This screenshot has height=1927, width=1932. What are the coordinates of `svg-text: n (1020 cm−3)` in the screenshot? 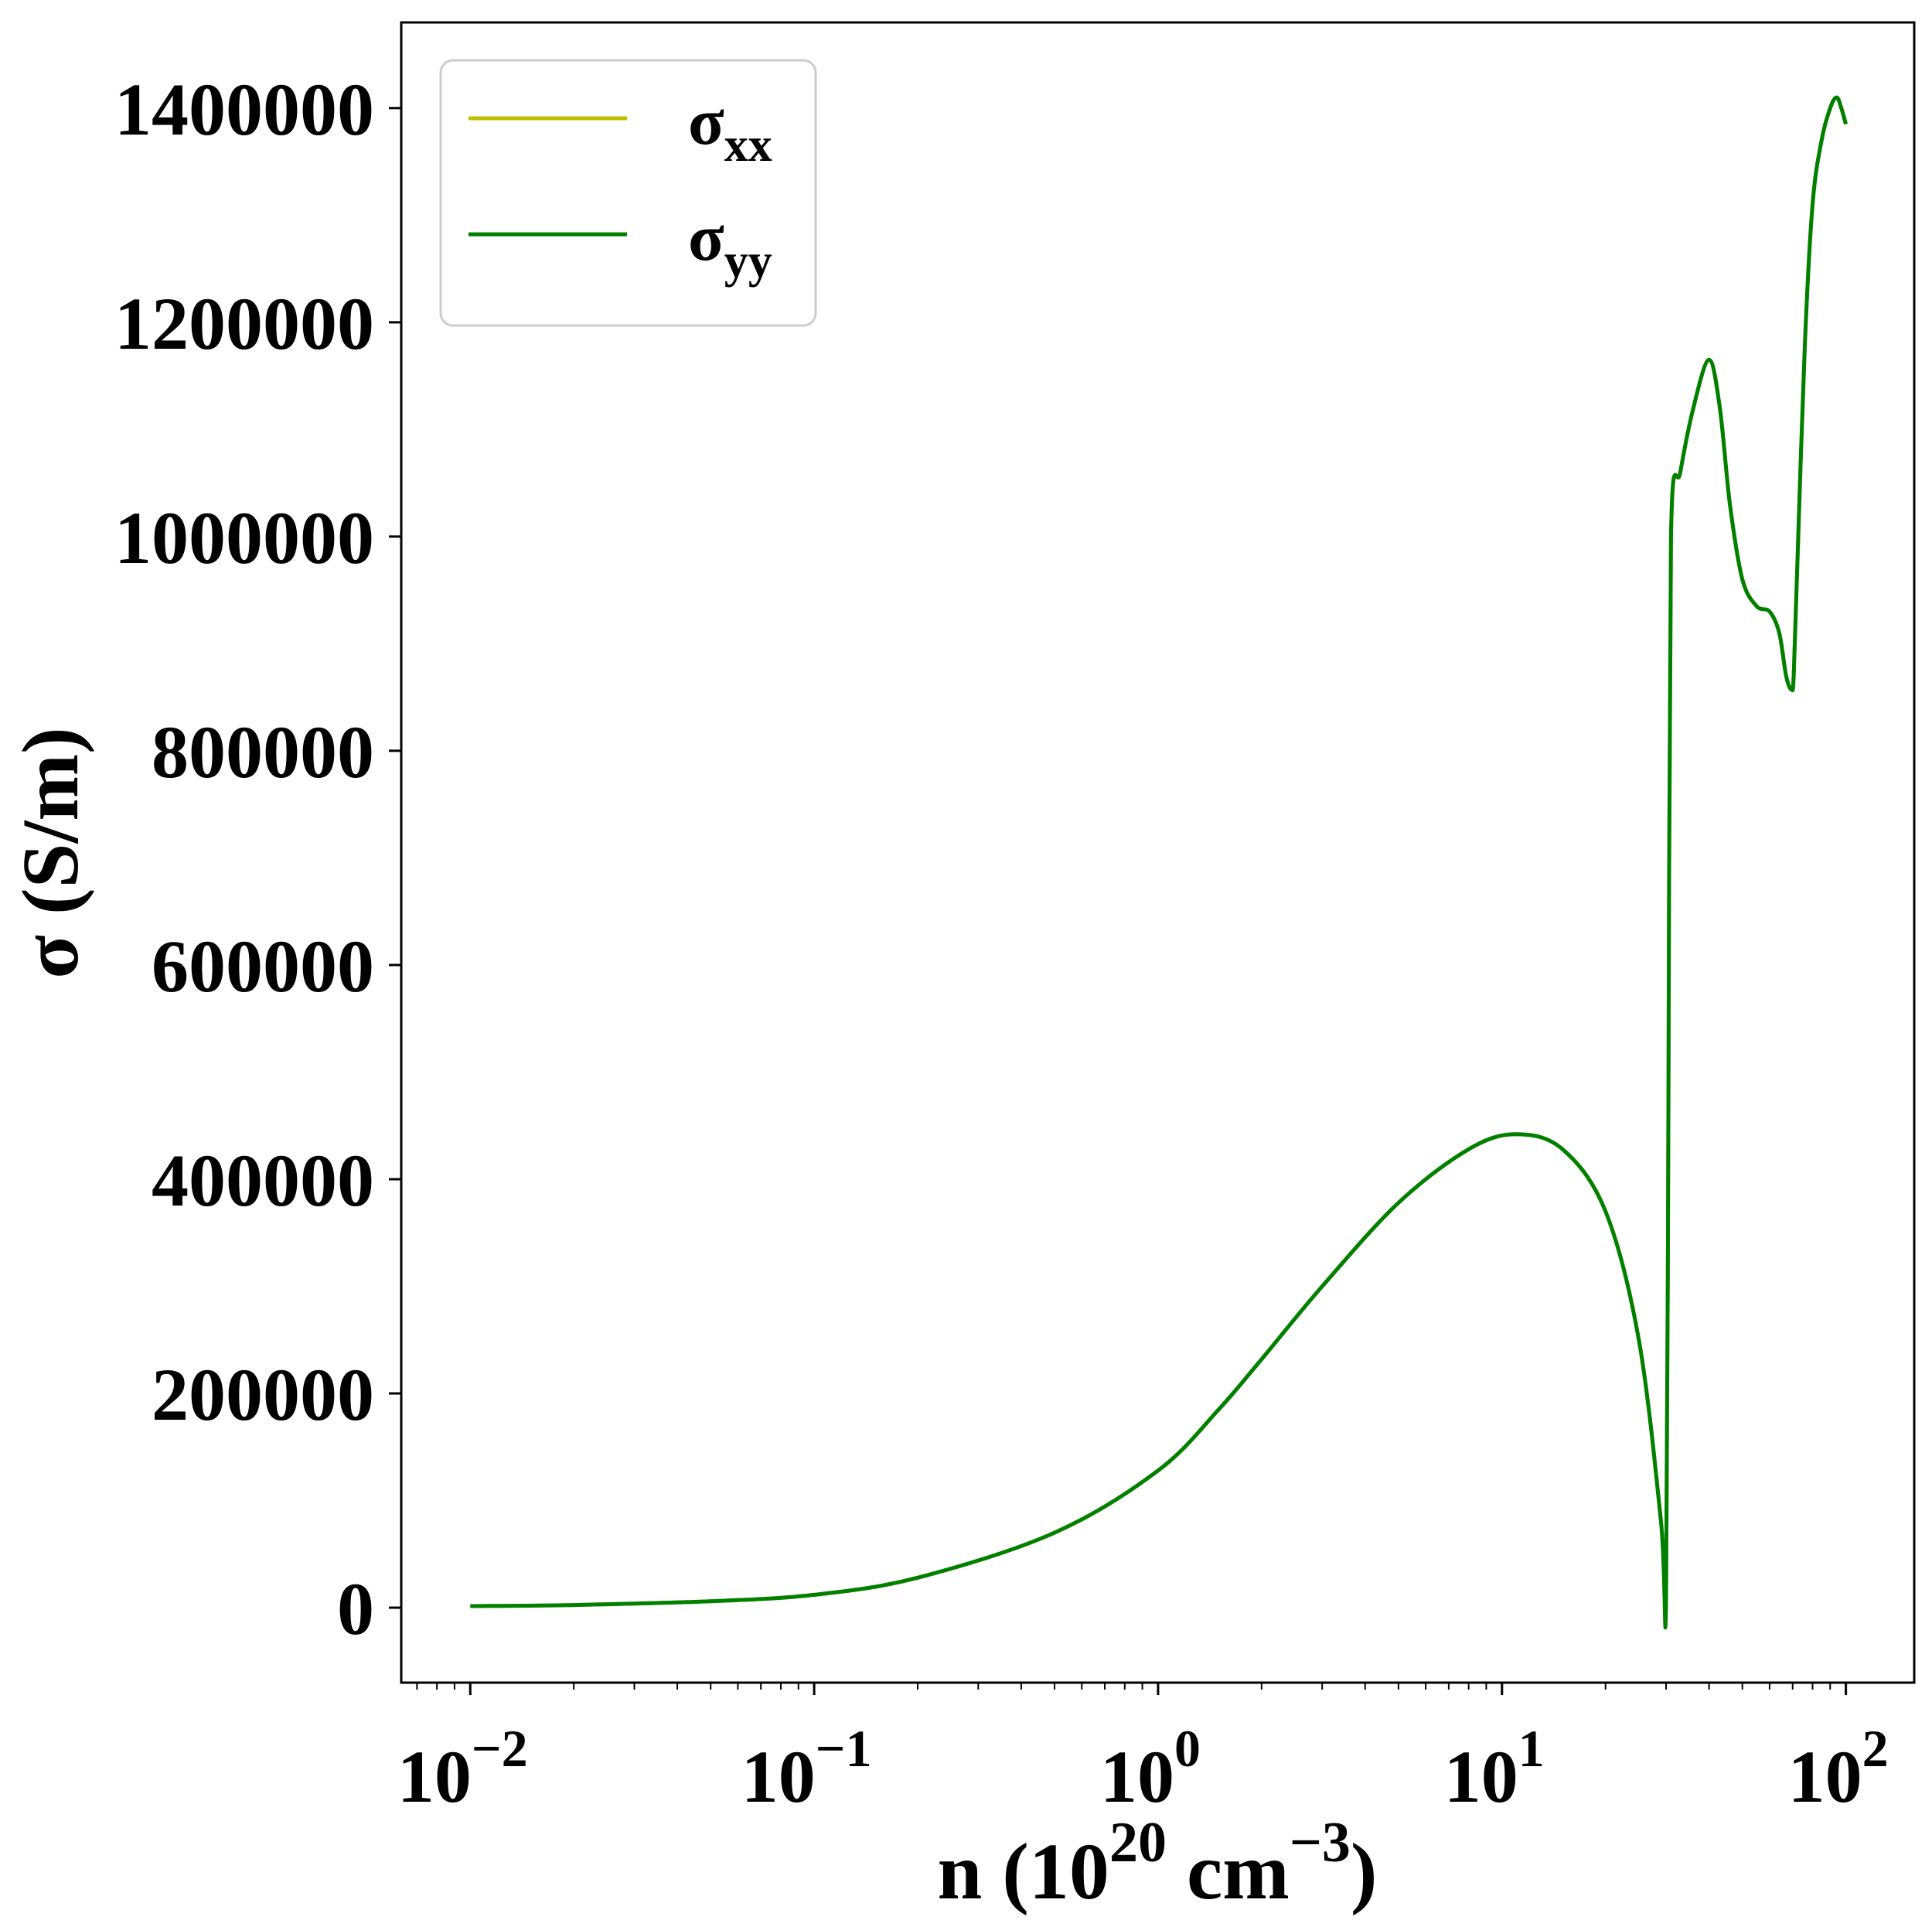 It's located at (1157, 1863).